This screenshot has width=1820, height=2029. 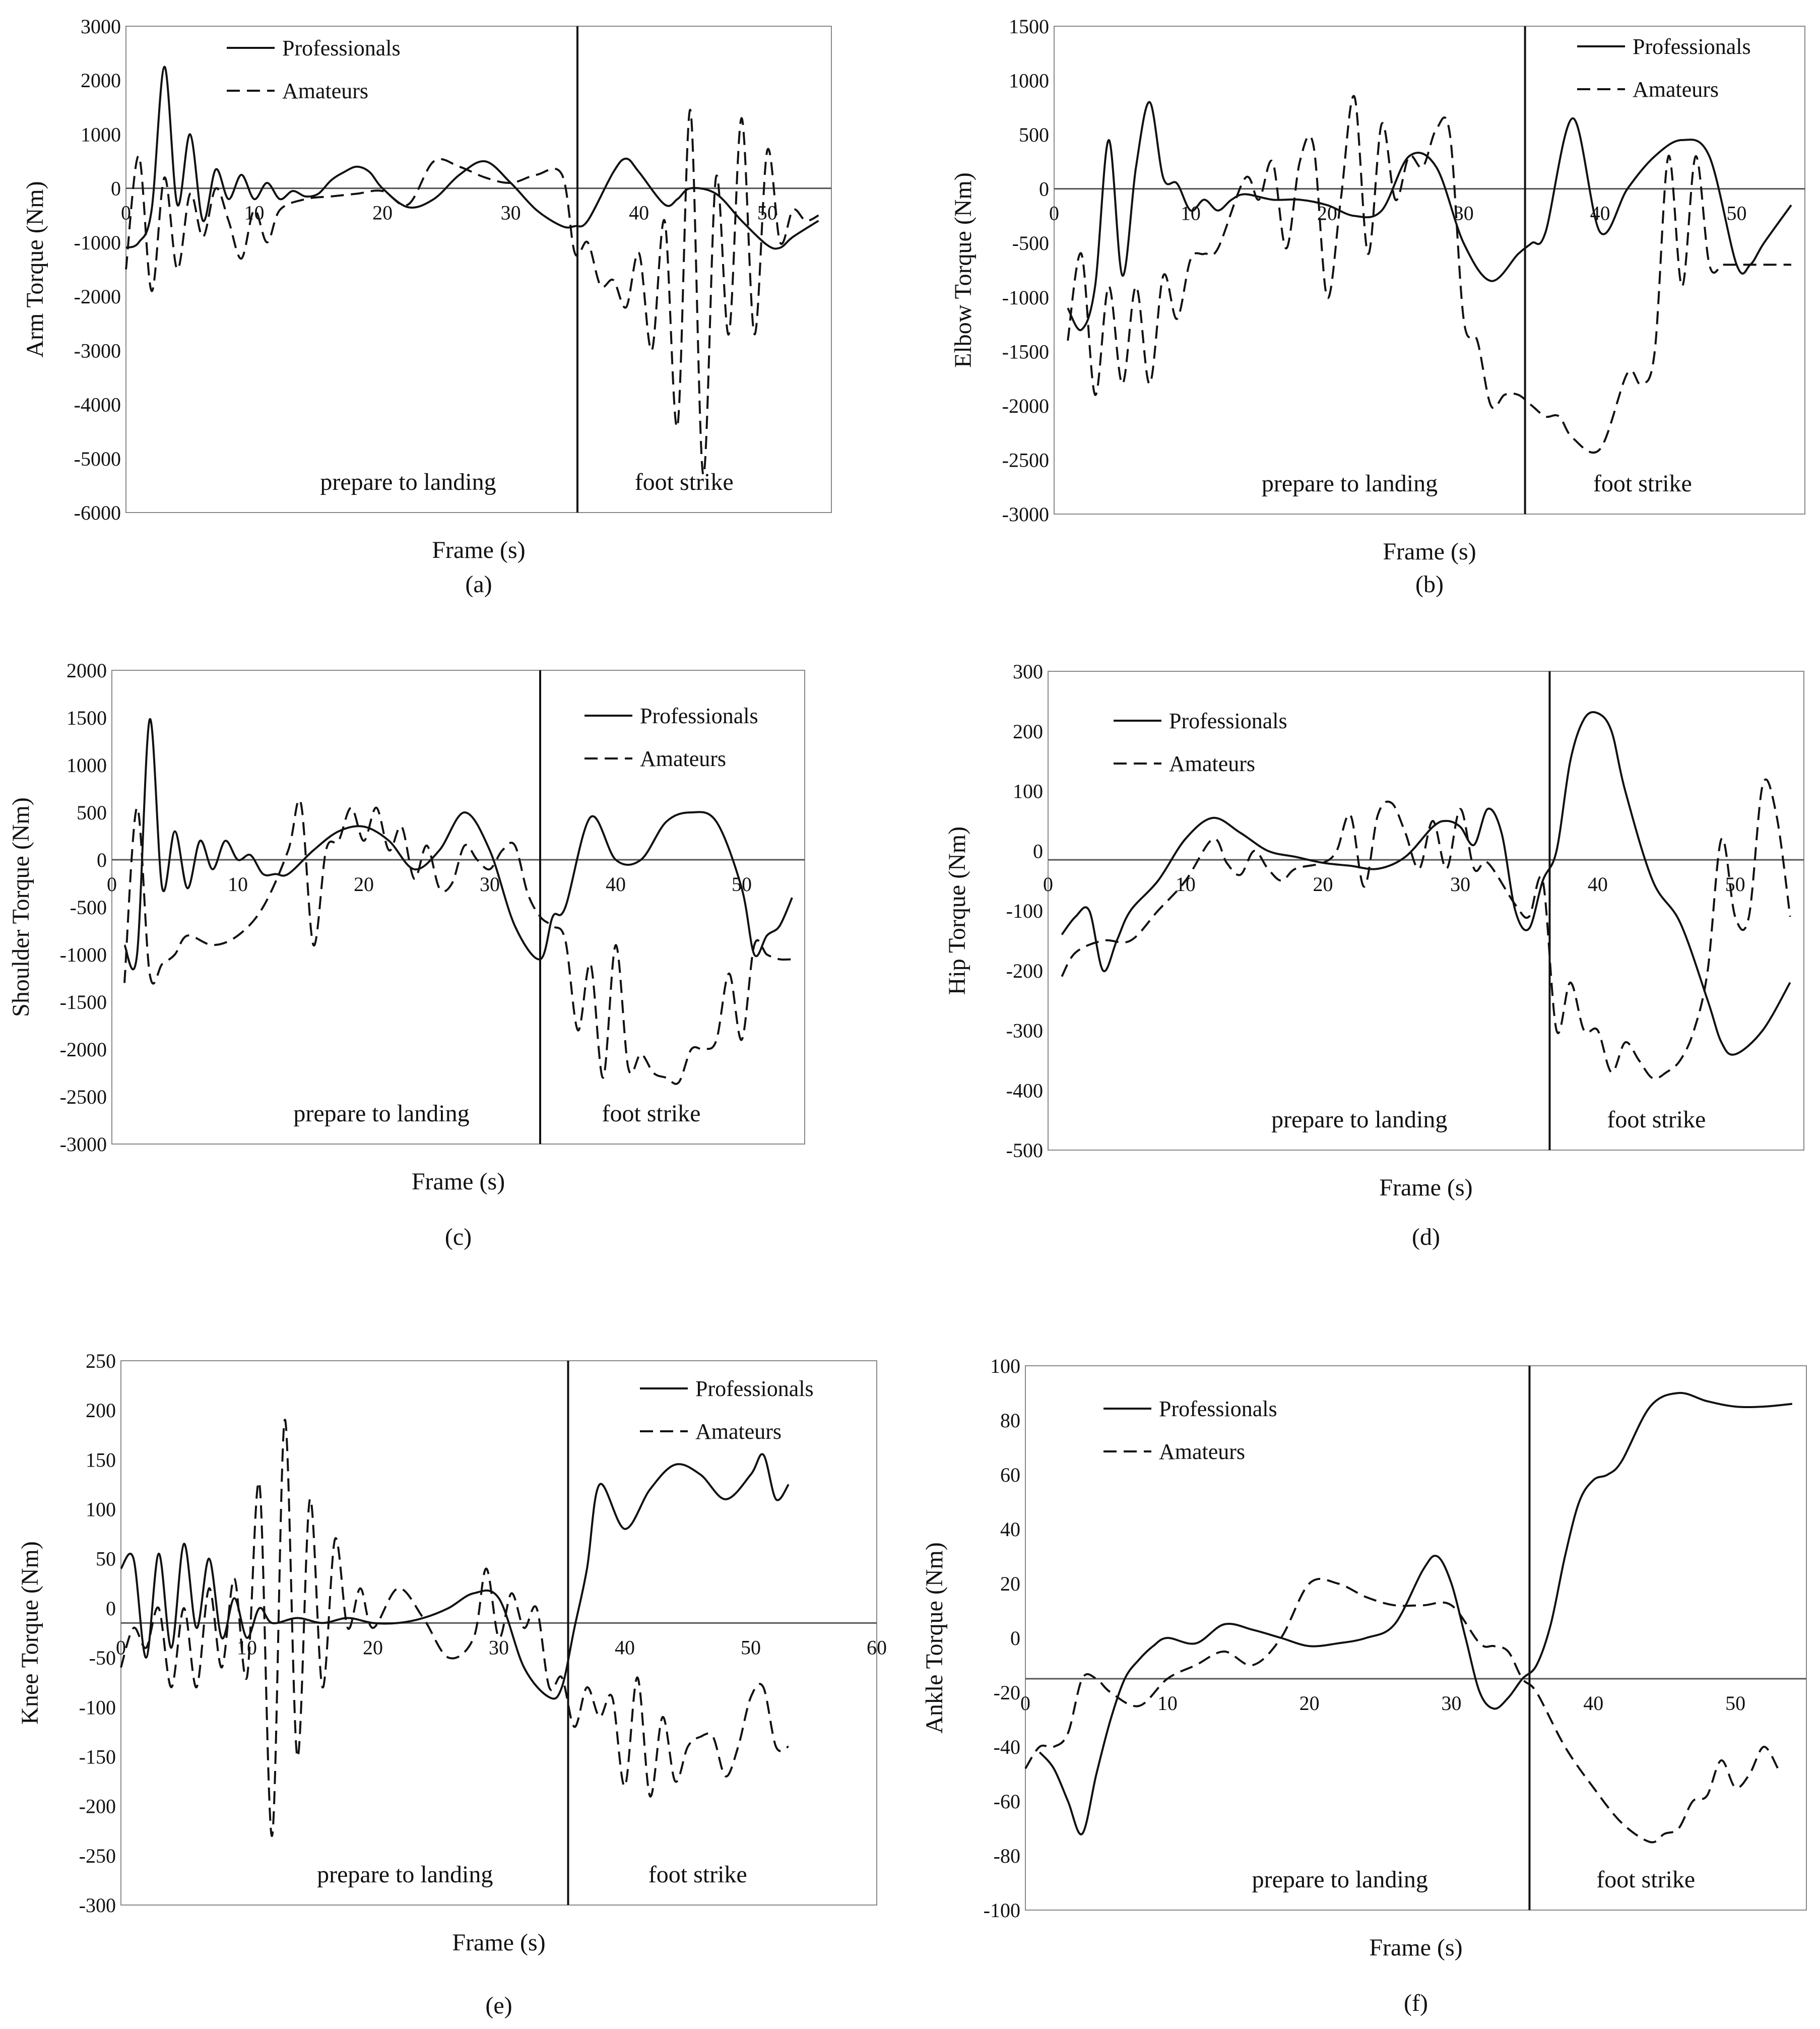 What do you see at coordinates (101, 1361) in the screenshot?
I see `y-tick-label: 250` at bounding box center [101, 1361].